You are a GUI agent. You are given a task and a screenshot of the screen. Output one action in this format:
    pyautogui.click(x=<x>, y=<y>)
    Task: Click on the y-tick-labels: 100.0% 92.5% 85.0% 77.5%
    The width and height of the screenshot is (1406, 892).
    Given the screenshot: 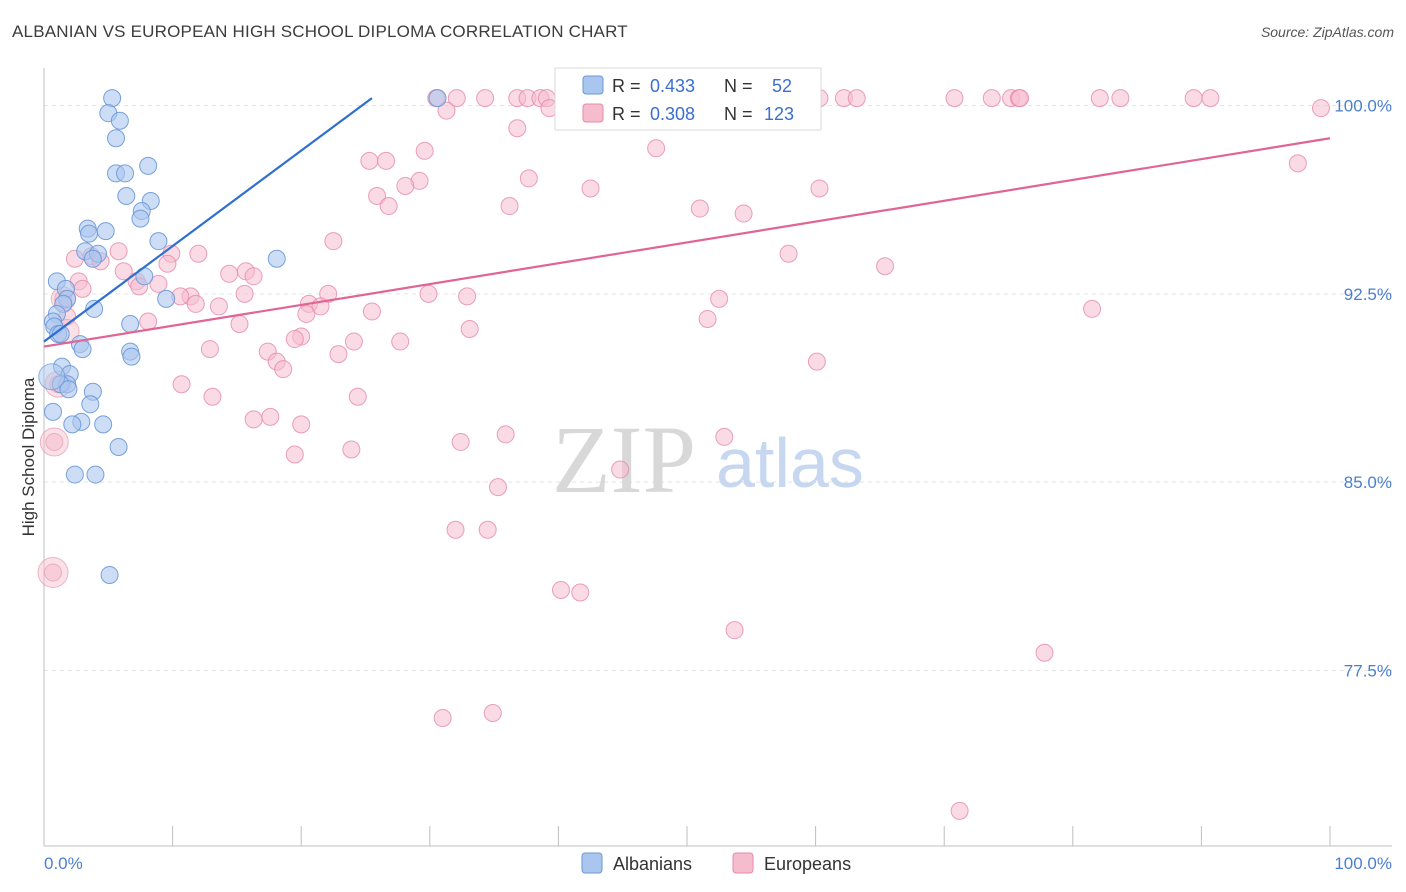 What is the action you would take?
    pyautogui.click(x=1363, y=389)
    